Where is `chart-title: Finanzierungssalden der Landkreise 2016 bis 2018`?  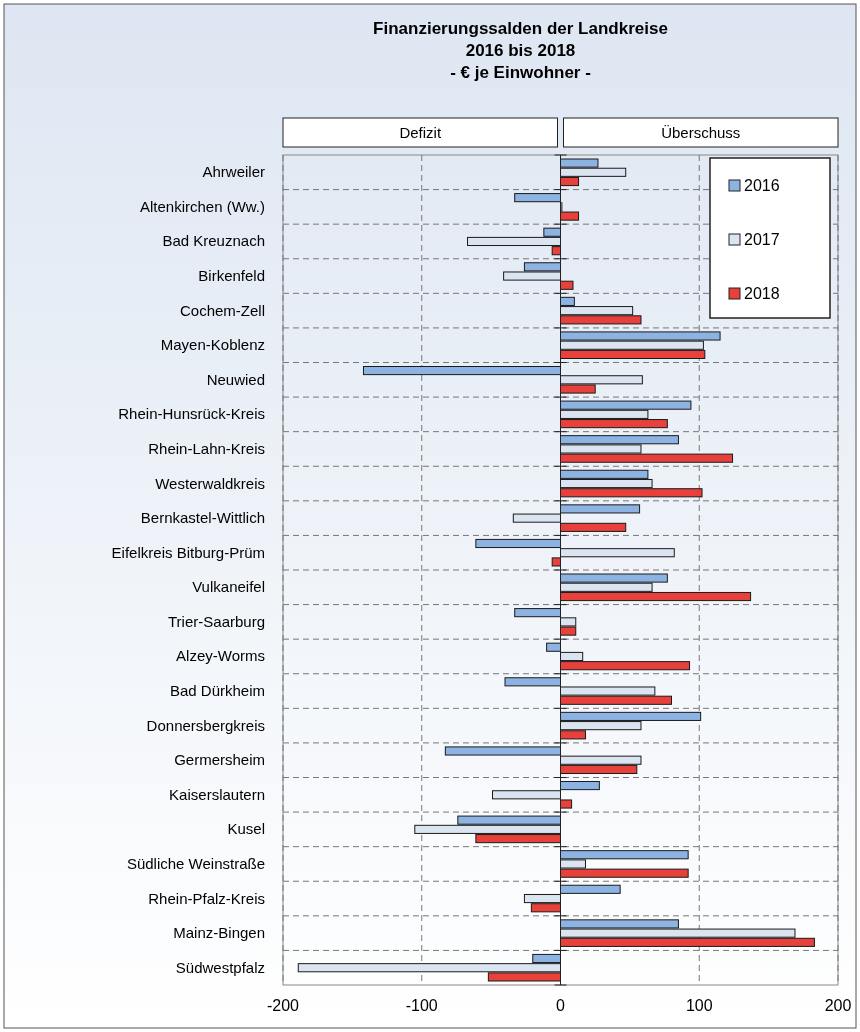
chart-title: Finanzierungssalden der Landkreise 2016 bis 2018 is located at coordinates (520, 39).